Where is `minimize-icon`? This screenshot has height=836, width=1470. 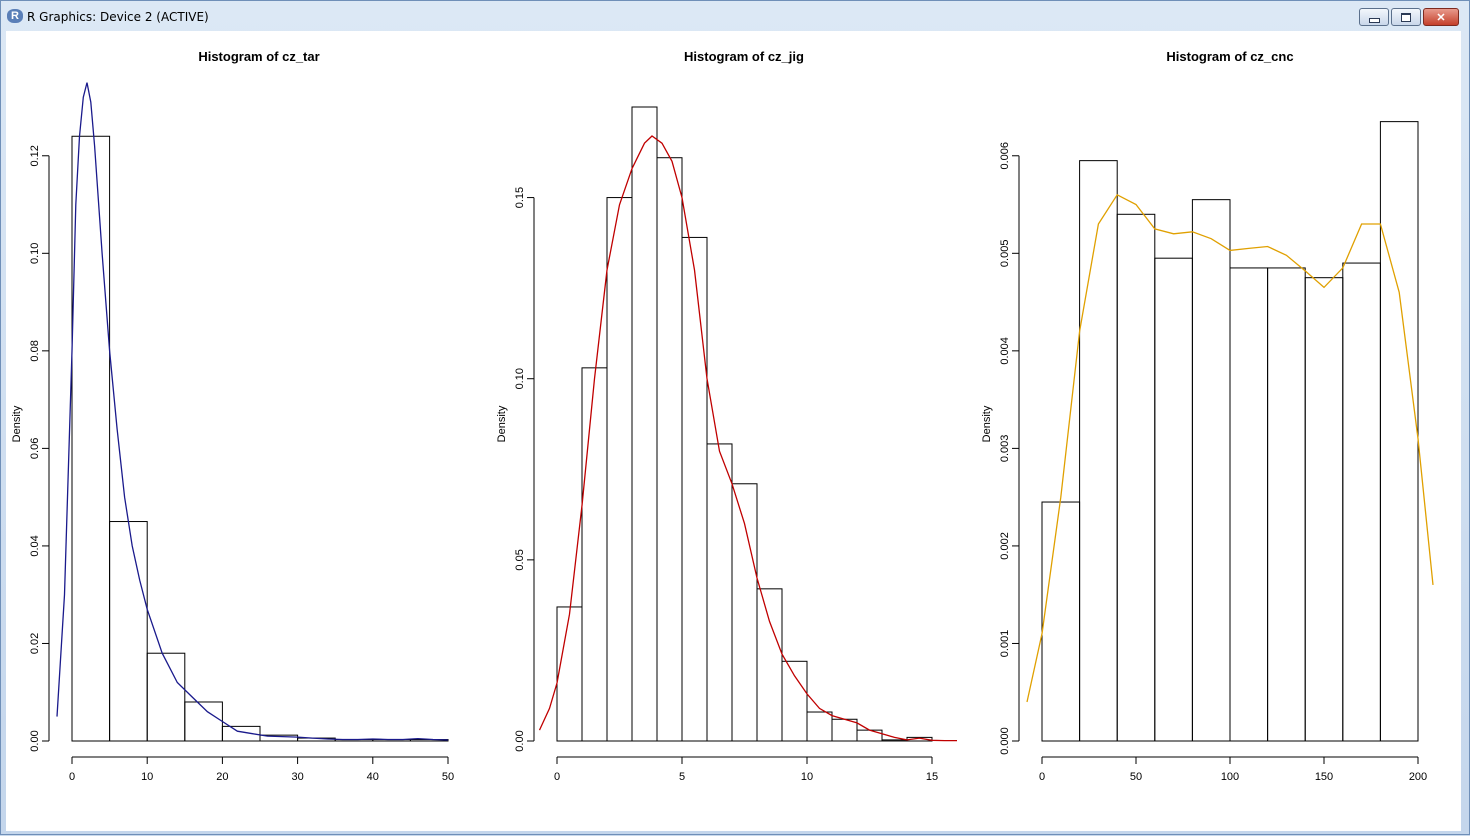
minimize-icon is located at coordinates (1374, 20).